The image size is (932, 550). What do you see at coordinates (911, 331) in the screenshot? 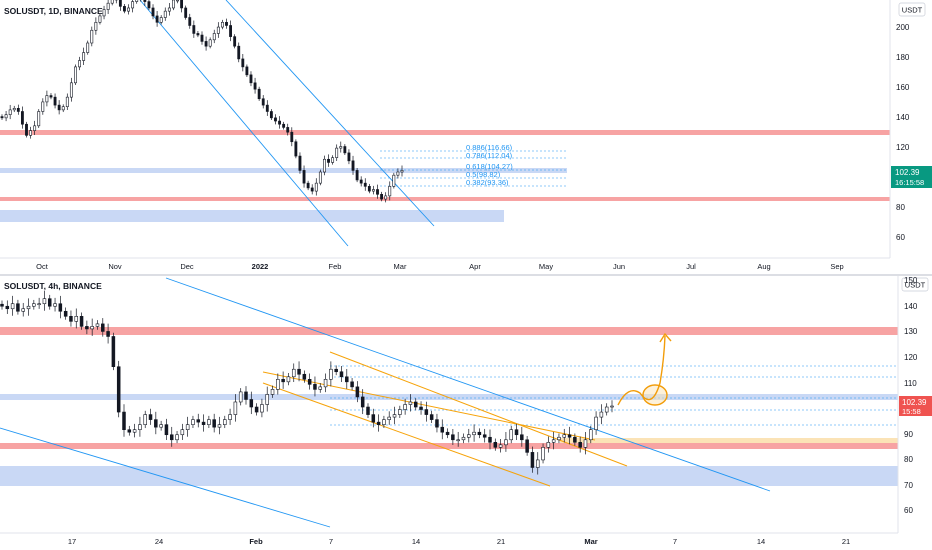
I see `bottom-y-tick-label: 130` at bounding box center [911, 331].